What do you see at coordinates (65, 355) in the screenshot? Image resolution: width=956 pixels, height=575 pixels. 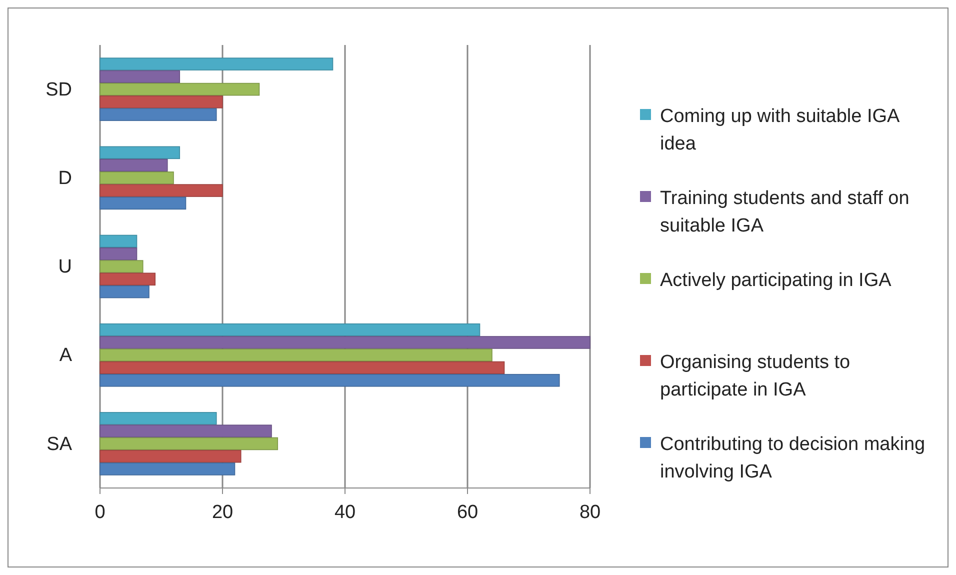 I see `y-tick-label: A` at bounding box center [65, 355].